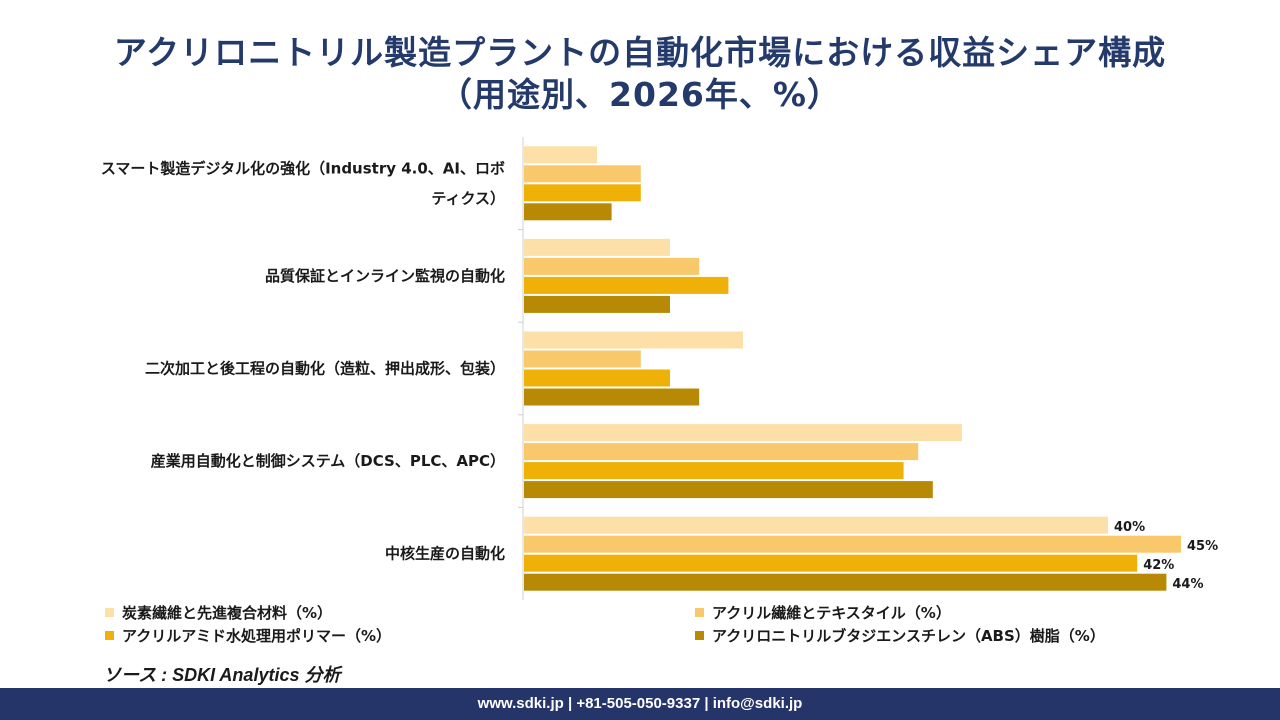 The height and width of the screenshot is (720, 1280). Describe the element at coordinates (640, 94) in the screenshot. I see `chart-title-line2: （用途別、2026年、%）` at that location.